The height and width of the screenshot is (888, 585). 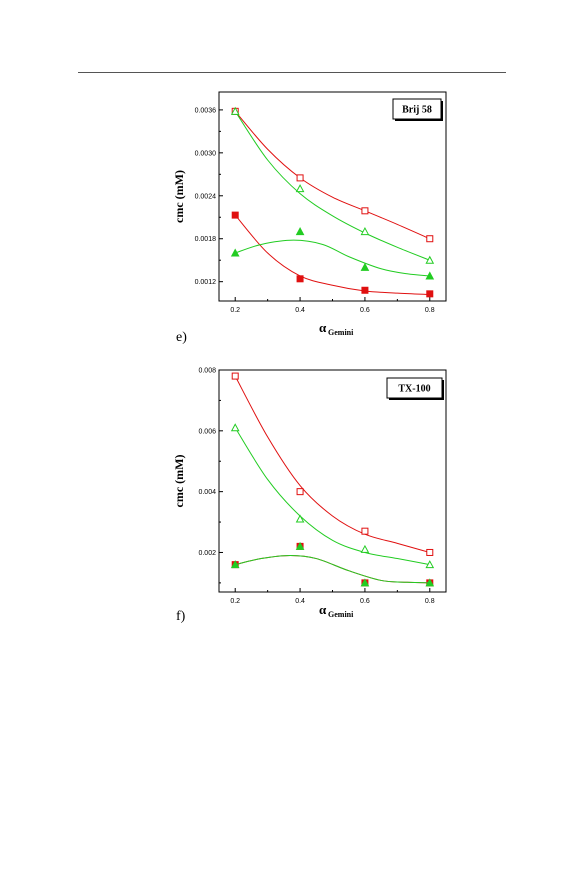 What do you see at coordinates (181, 616) in the screenshot?
I see `panel-label-f: f)` at bounding box center [181, 616].